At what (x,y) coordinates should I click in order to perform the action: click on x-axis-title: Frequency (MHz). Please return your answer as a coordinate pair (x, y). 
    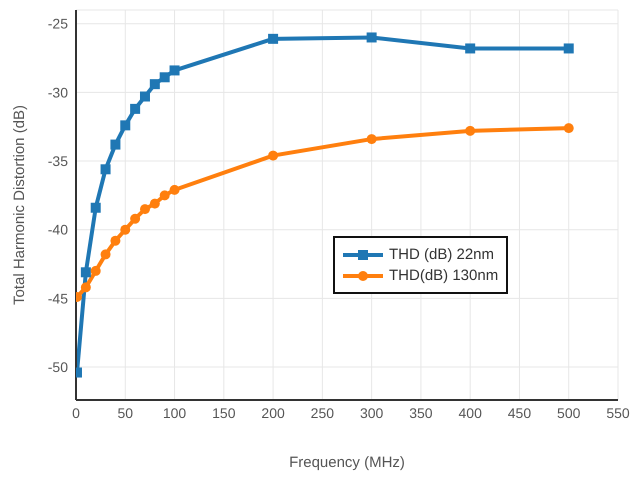
    Looking at the image, I should click on (347, 462).